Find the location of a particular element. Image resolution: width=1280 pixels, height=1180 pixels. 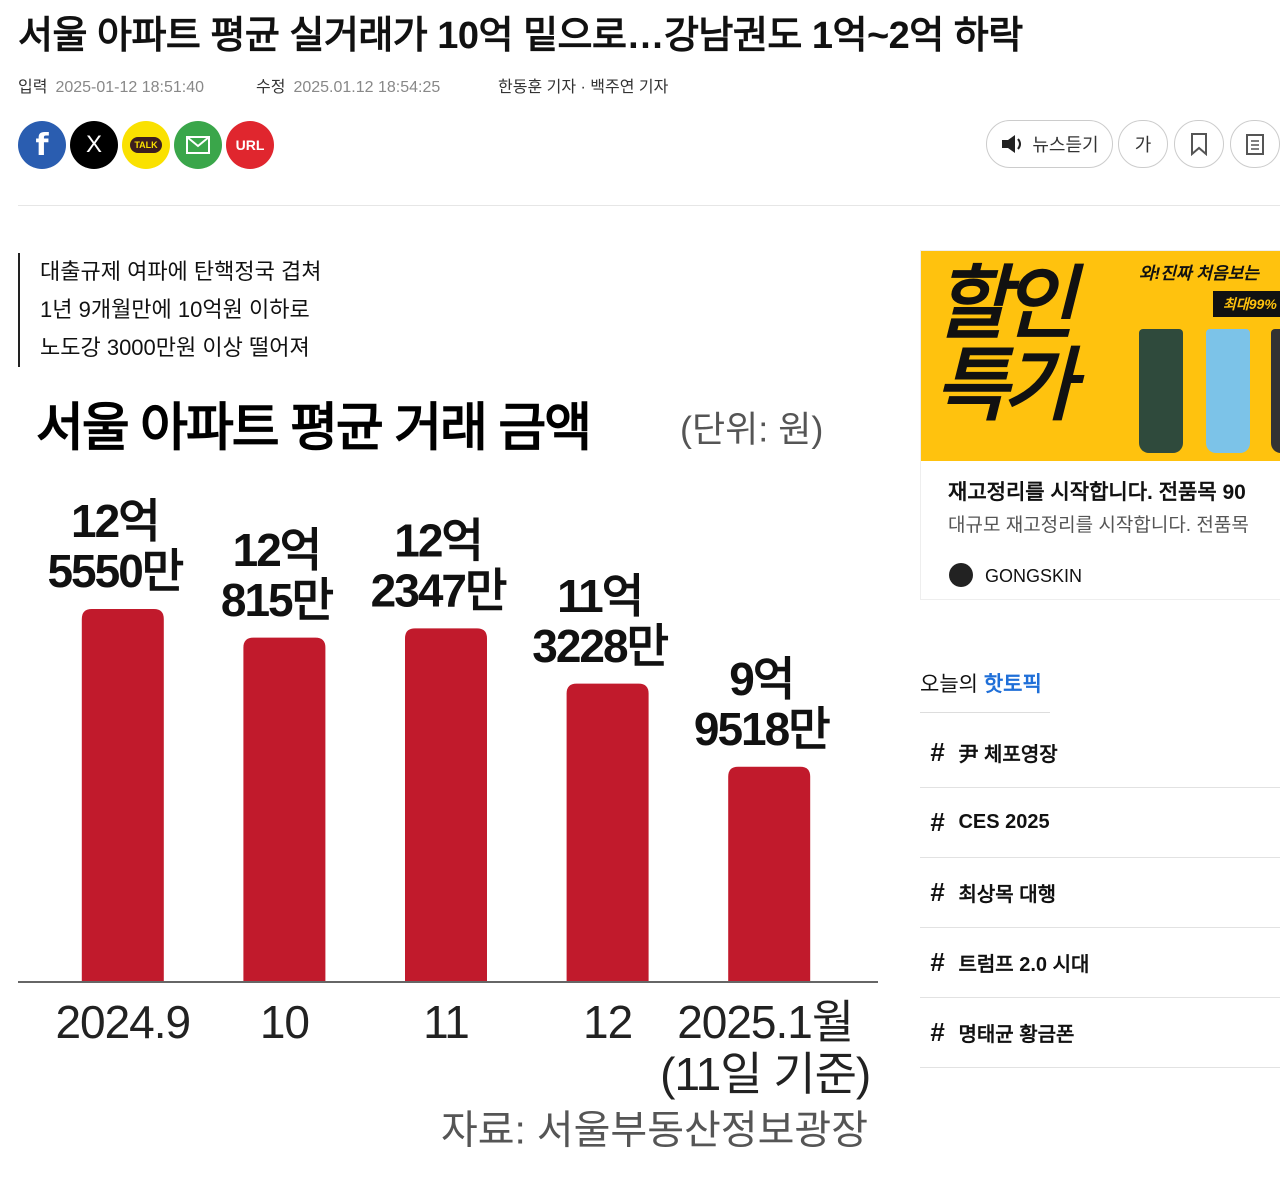

edit-meta: 수정 2025.01.12 18:54:25 is located at coordinates (348, 85).